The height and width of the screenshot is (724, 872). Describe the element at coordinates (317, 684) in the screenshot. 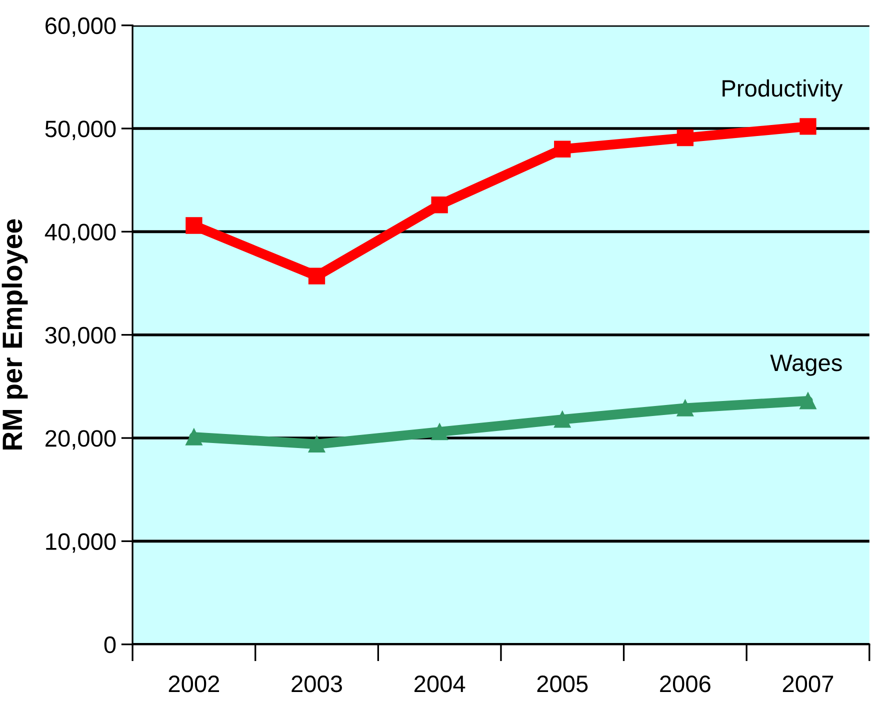

I see `x-tick-label: 2003` at that location.